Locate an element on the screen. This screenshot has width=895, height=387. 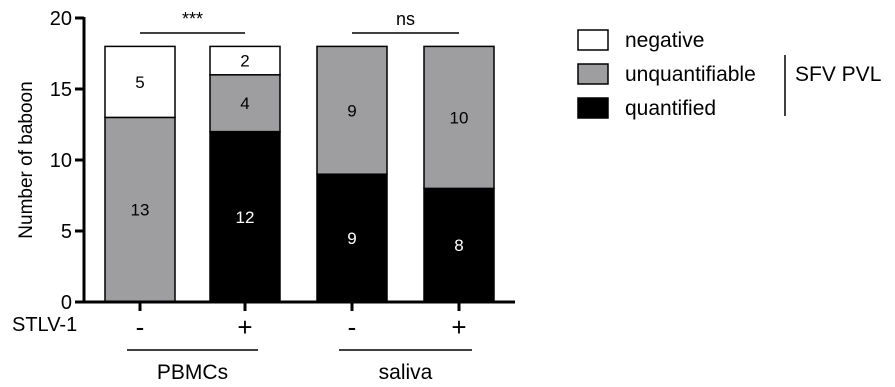
data-label: 12 is located at coordinates (245, 217).